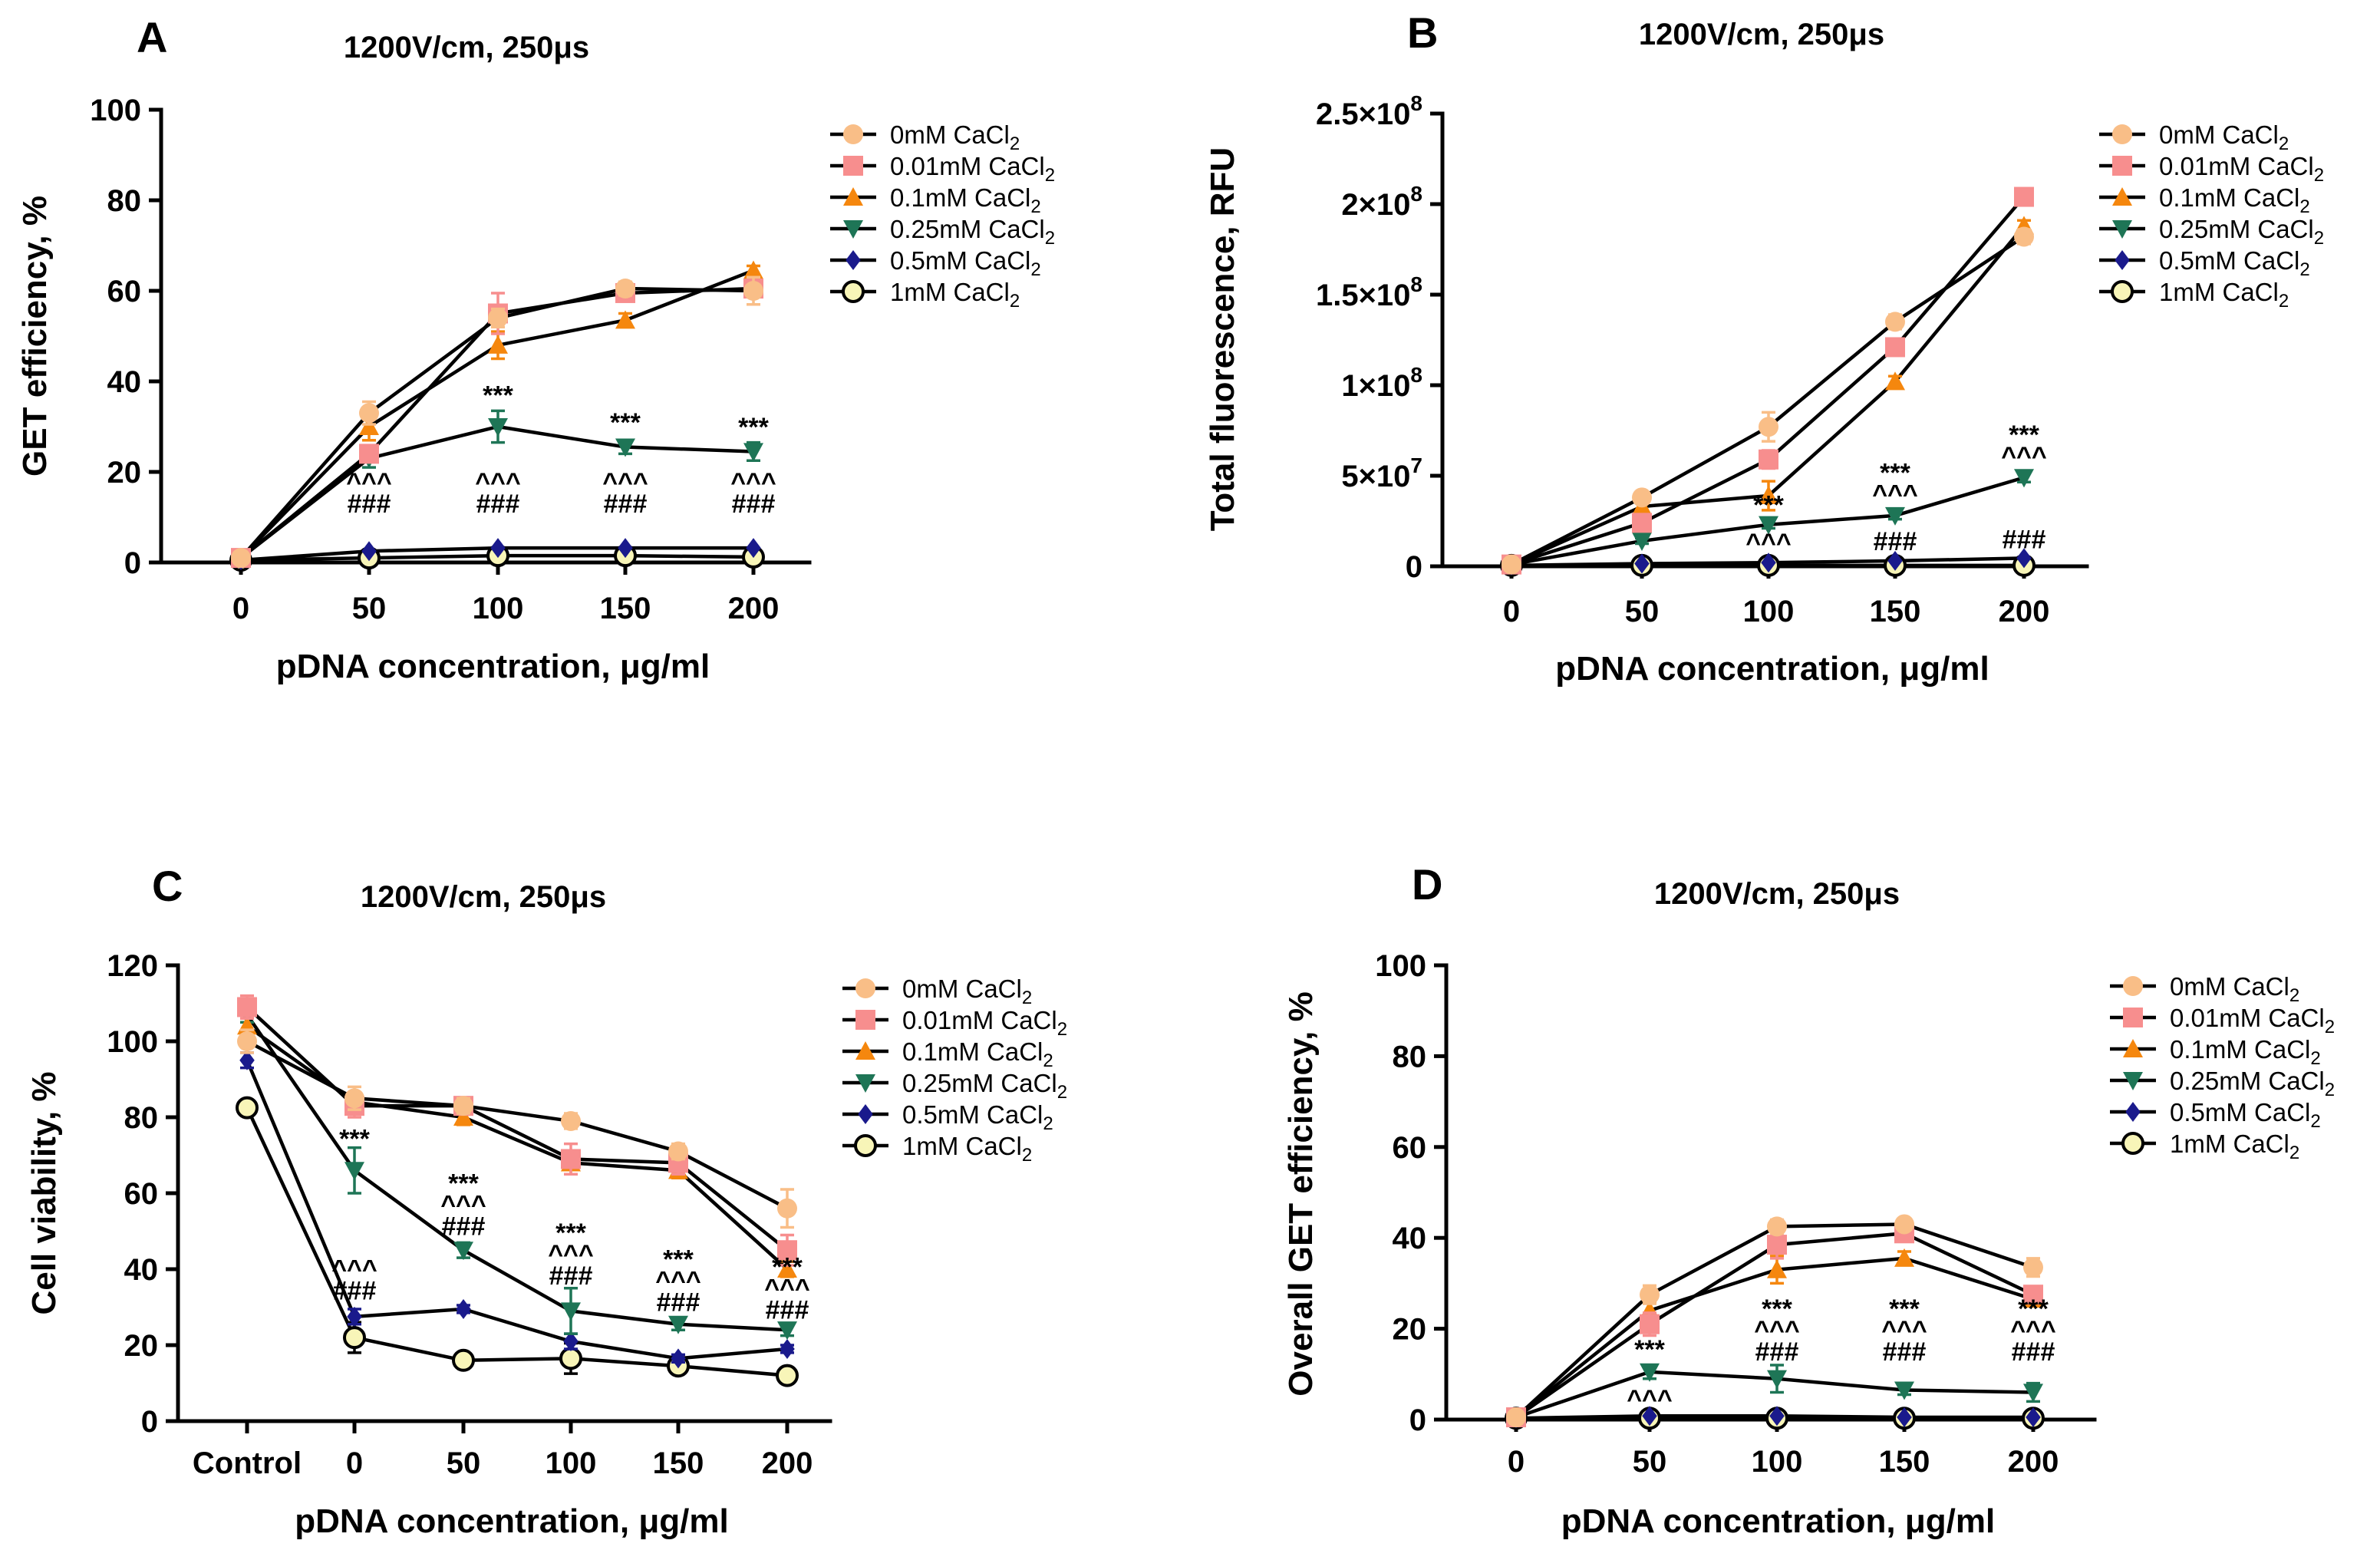  Describe the element at coordinates (44, 1192) in the screenshot. I see `y-axis-label: Cell viability, %` at that location.